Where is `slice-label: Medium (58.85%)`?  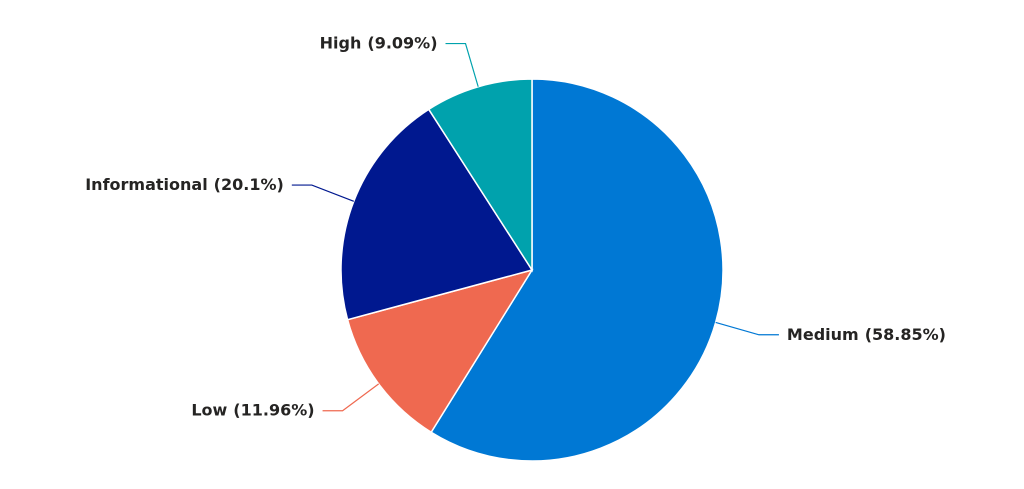 slice-label: Medium (58.85%) is located at coordinates (866, 333).